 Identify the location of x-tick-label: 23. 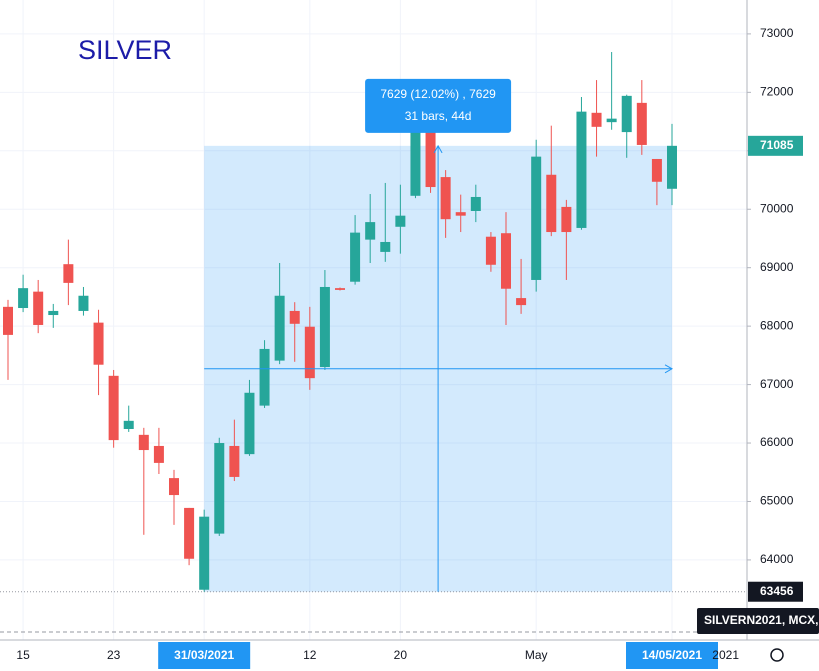
(114, 655).